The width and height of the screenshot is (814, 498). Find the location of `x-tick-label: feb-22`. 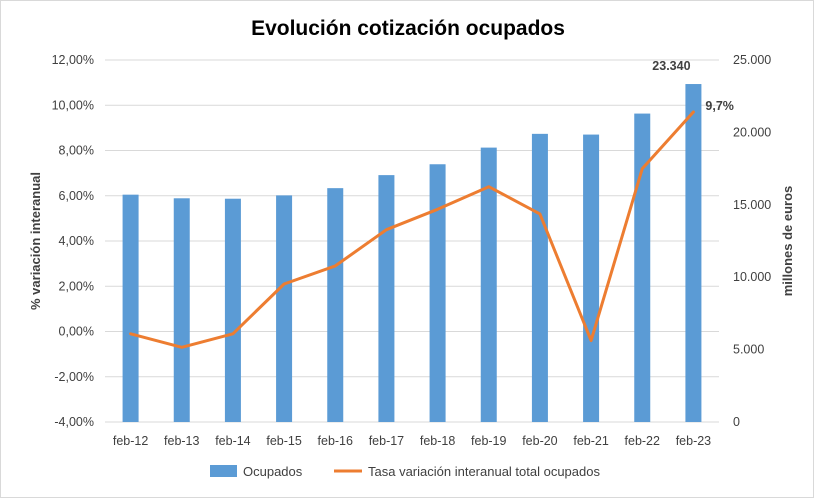

x-tick-label: feb-22 is located at coordinates (642, 441).